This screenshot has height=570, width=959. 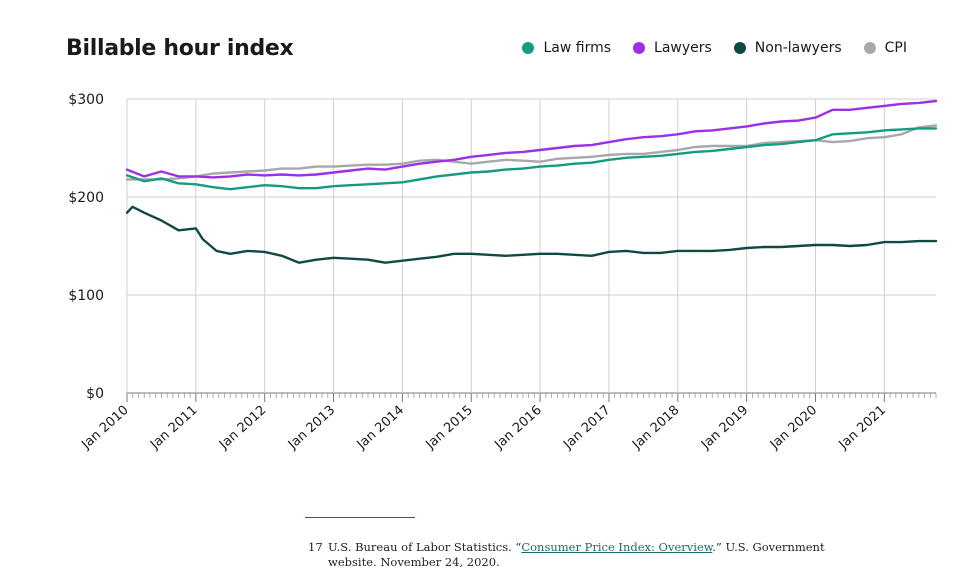 What do you see at coordinates (86, 100) in the screenshot?
I see `y-tick-label: $300` at bounding box center [86, 100].